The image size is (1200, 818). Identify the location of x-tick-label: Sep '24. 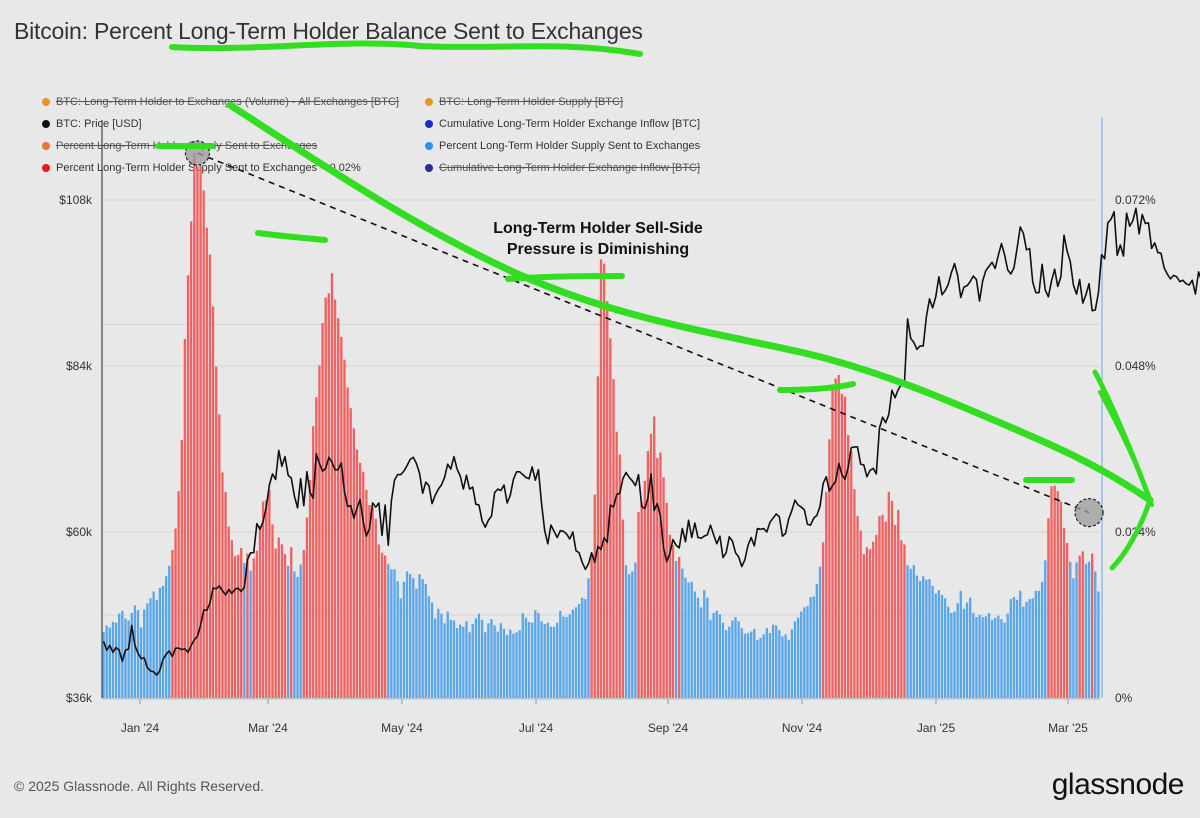
(668, 728).